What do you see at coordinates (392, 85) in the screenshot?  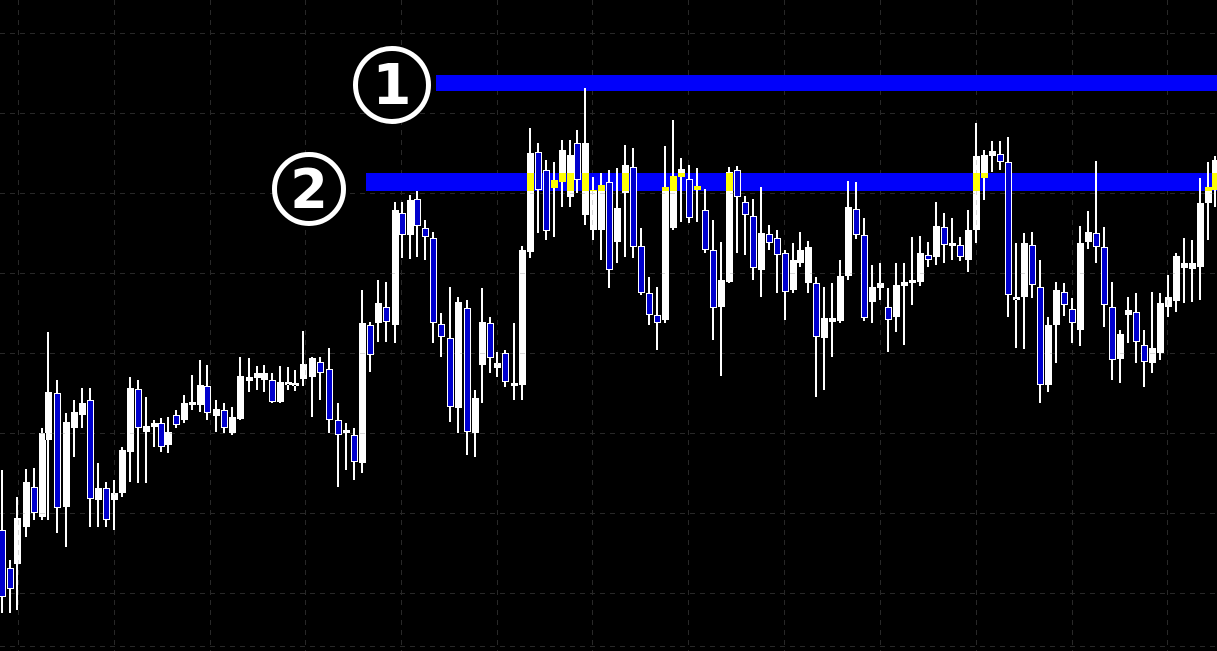 I see `annotation-circle-1: 1` at bounding box center [392, 85].